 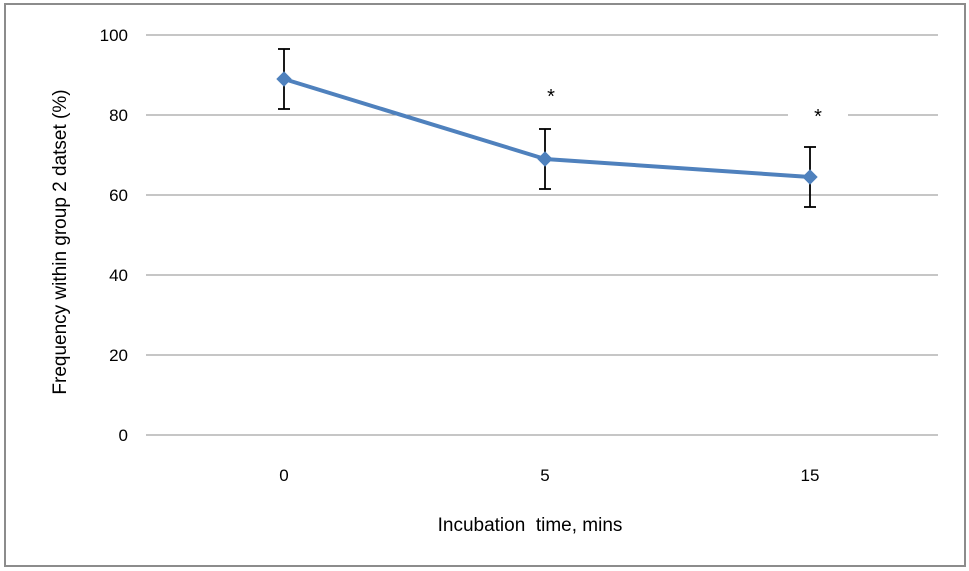 I want to click on y-tick-label: 100, so click(x=114, y=35).